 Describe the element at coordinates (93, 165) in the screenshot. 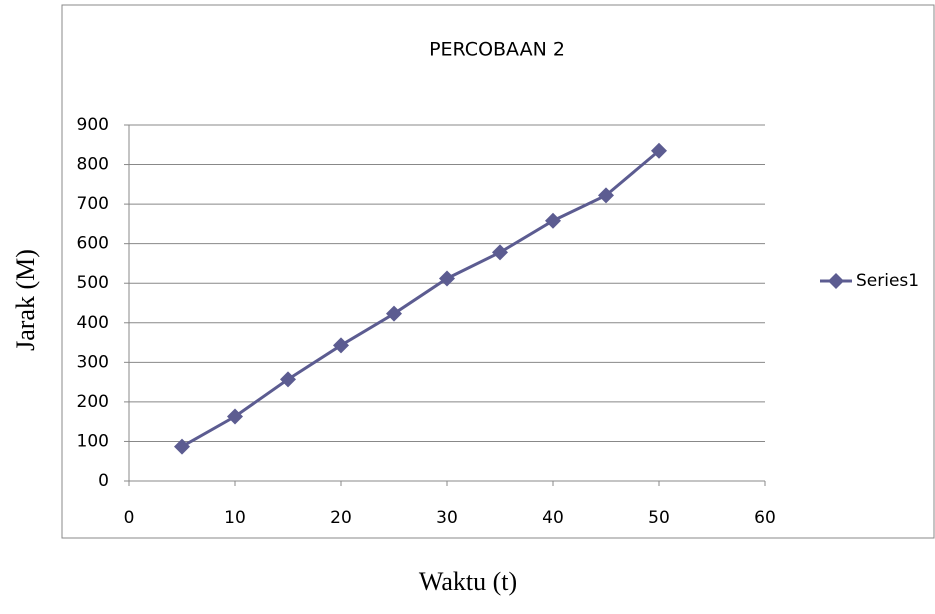

I see `y-tick-label: 800` at that location.